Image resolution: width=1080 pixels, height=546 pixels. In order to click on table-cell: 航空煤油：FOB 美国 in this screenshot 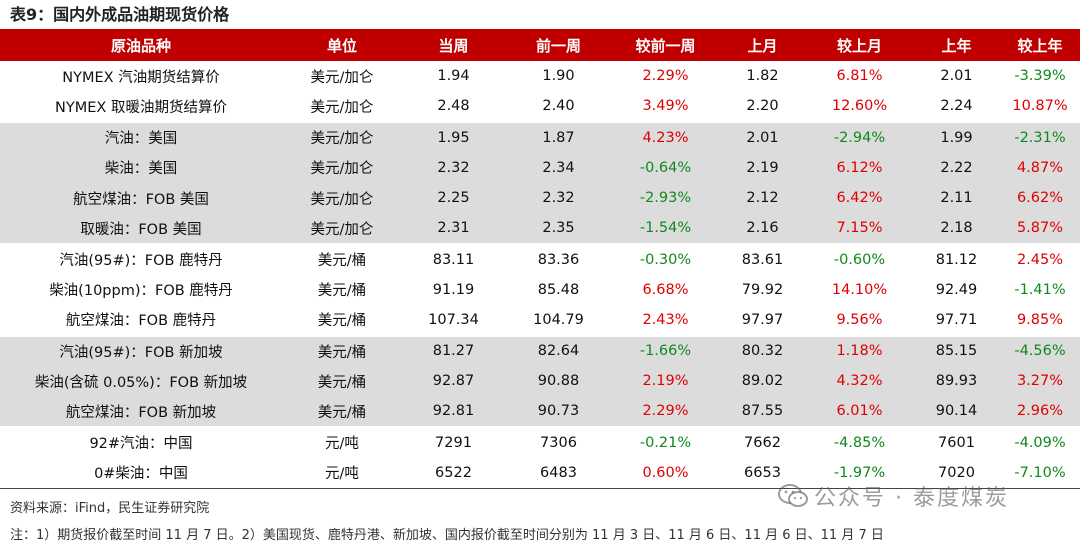, I will do `click(141, 199)`.